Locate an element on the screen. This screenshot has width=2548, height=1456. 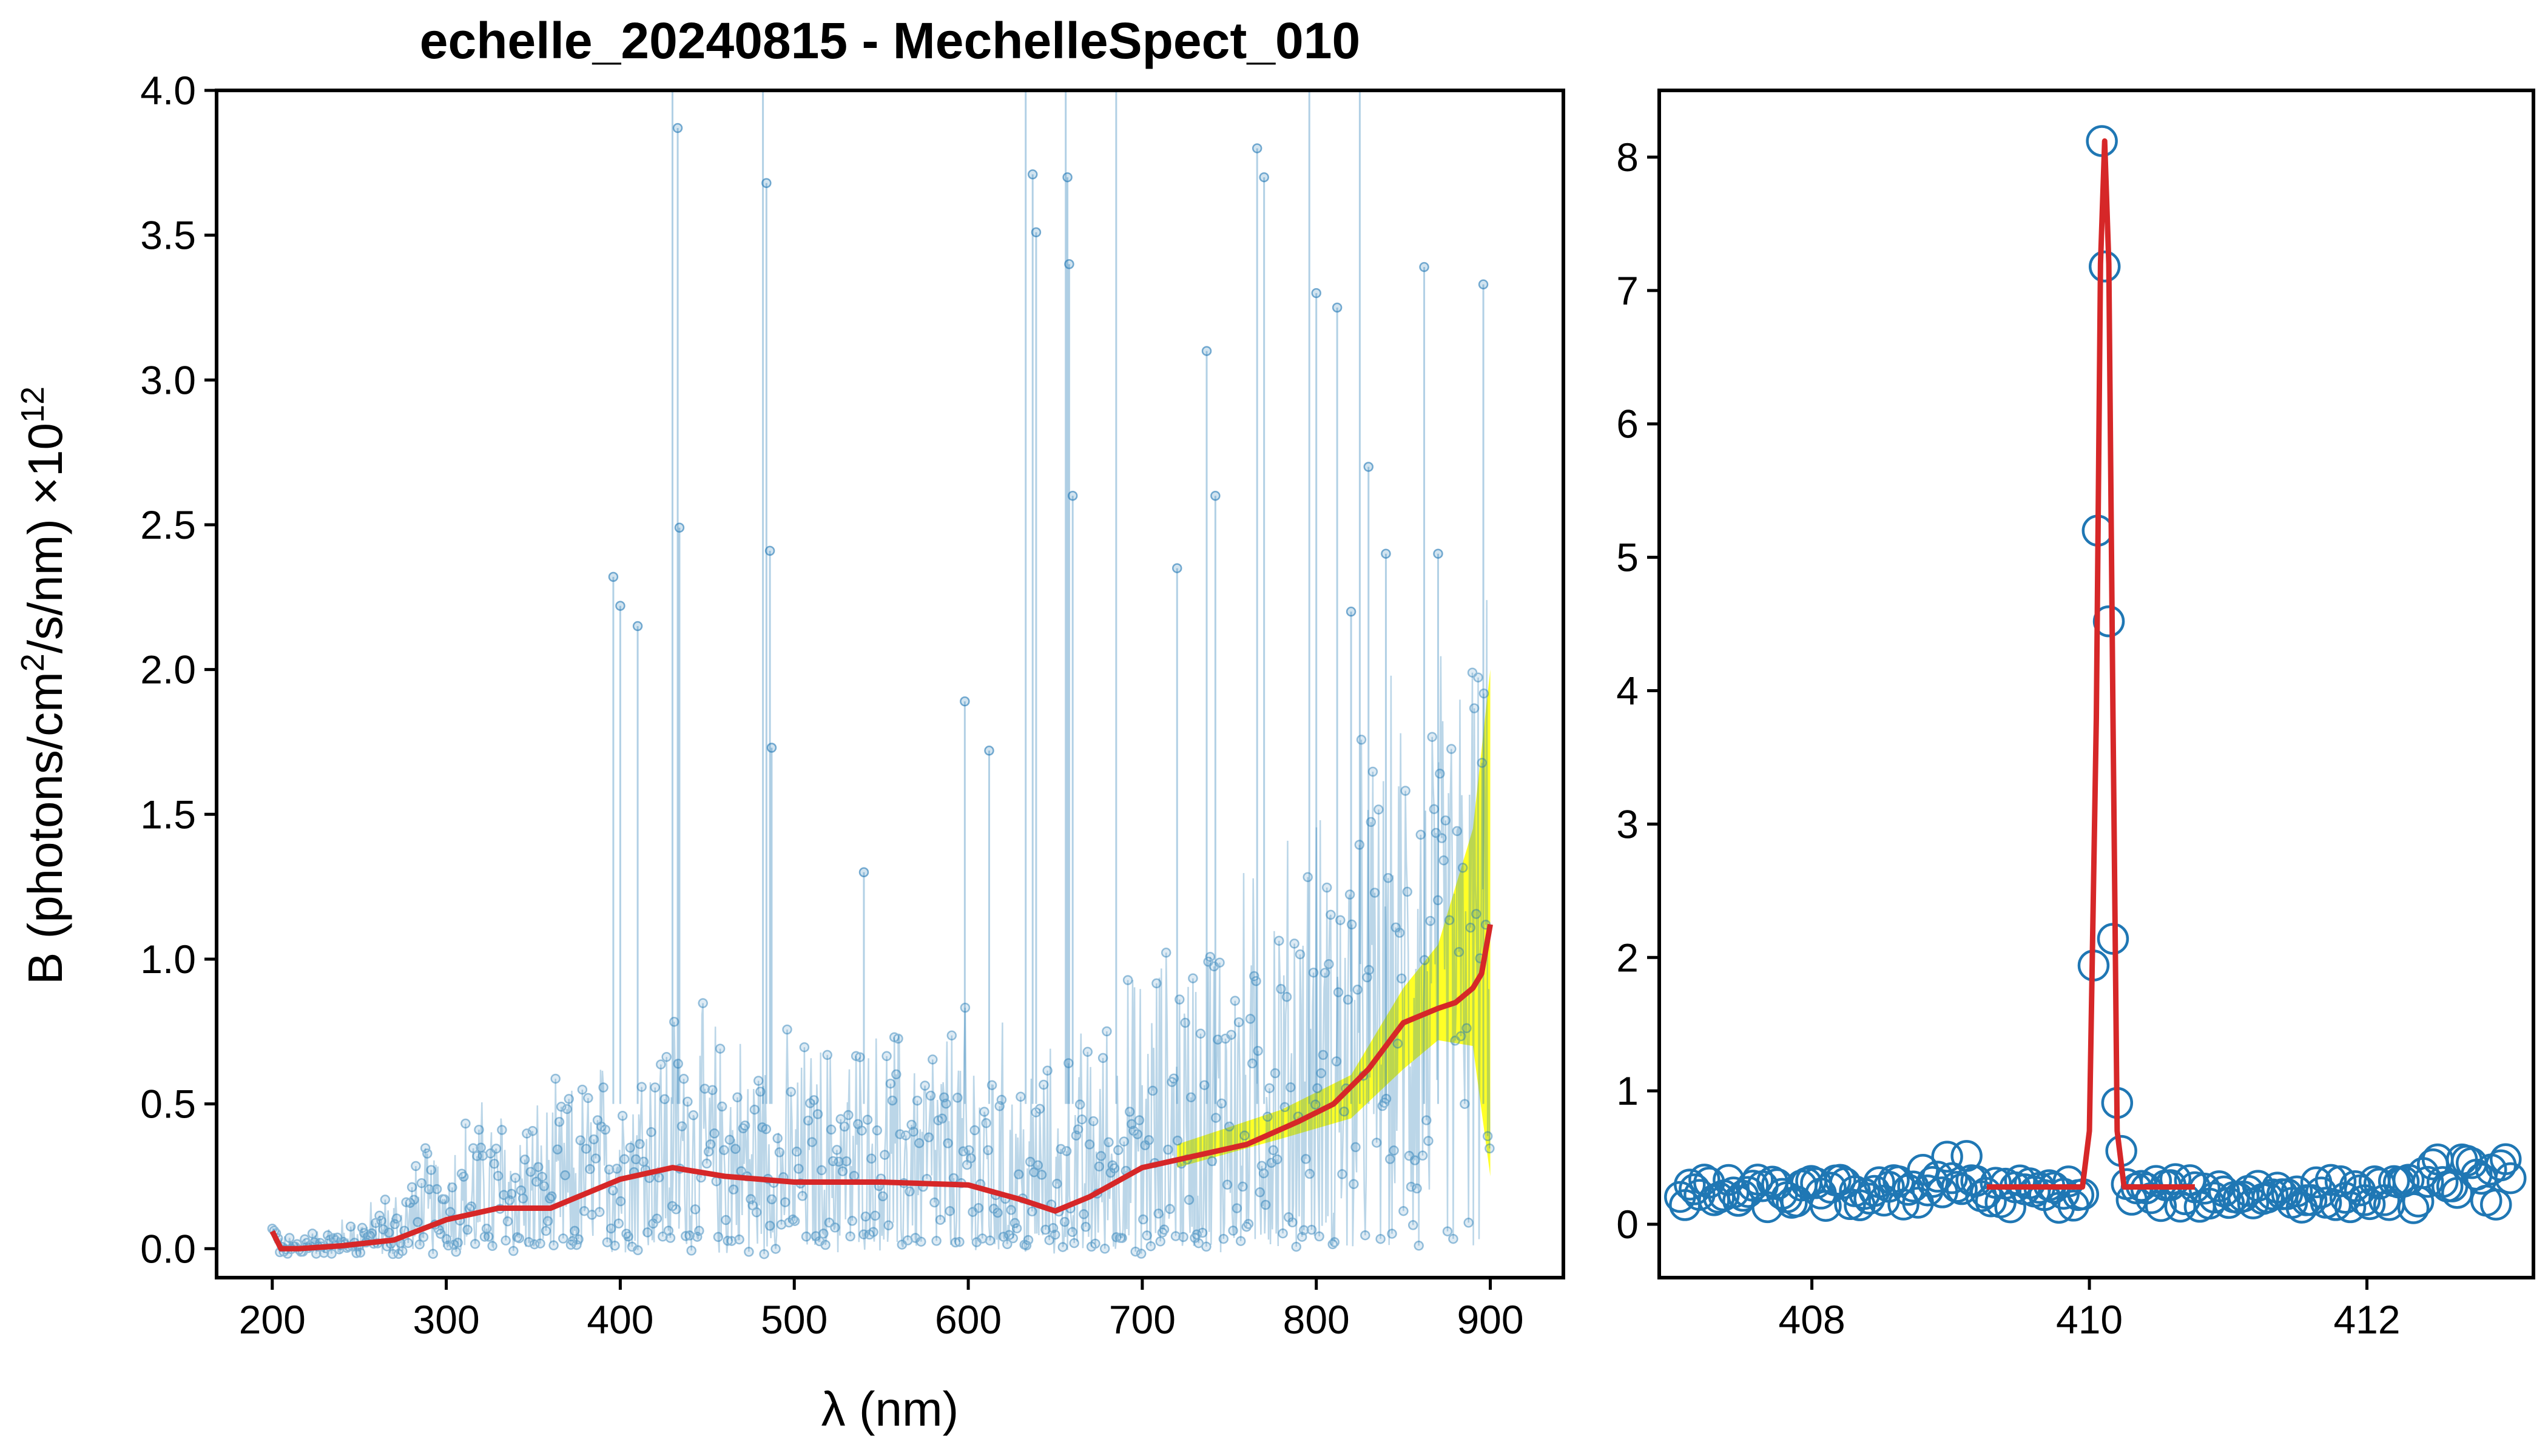
x-tick-label: 408 is located at coordinates (1812, 1319).